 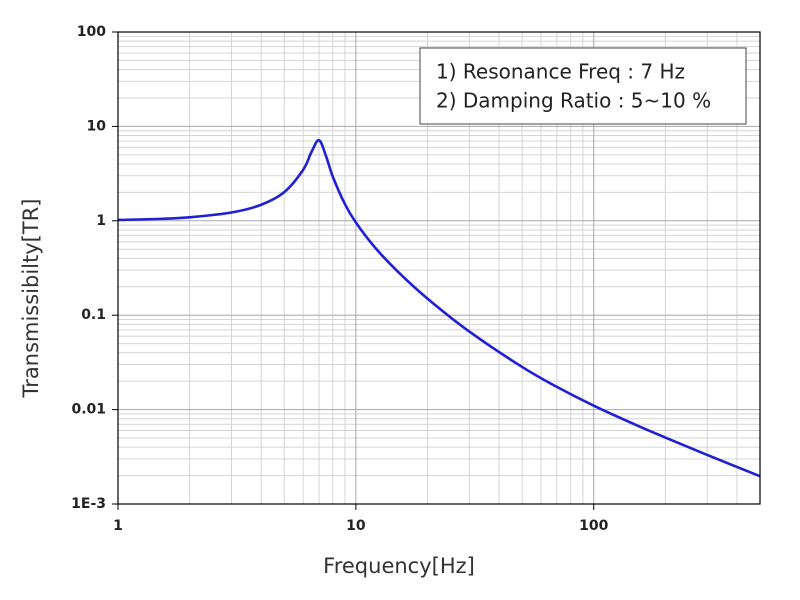 I want to click on annotation: 2) Damping Ratio : 5~10 %, so click(x=573, y=101).